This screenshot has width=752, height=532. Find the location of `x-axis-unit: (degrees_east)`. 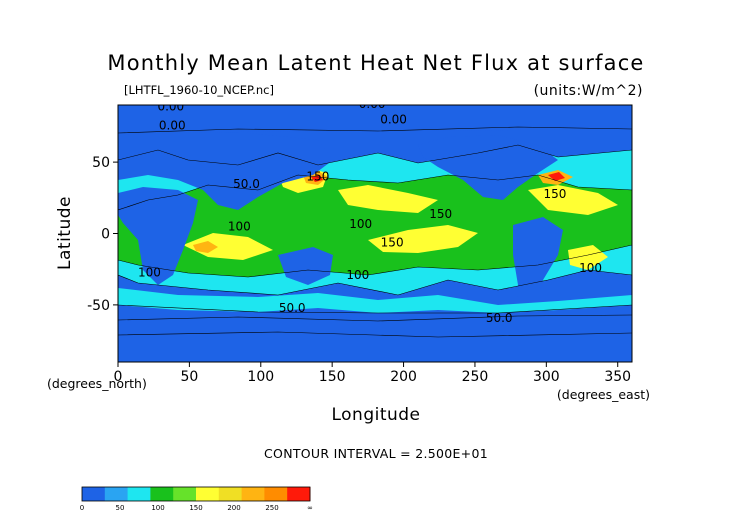

x-axis-unit: (degrees_east) is located at coordinates (603, 394).